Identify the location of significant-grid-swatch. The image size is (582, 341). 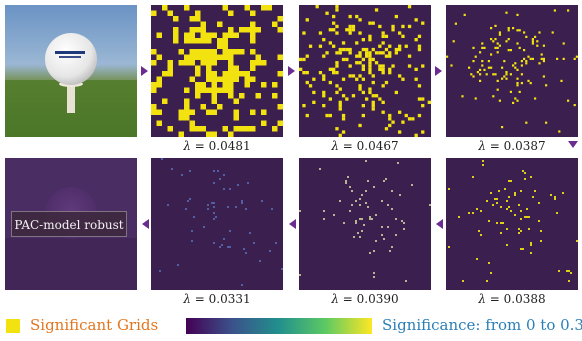
(13, 326).